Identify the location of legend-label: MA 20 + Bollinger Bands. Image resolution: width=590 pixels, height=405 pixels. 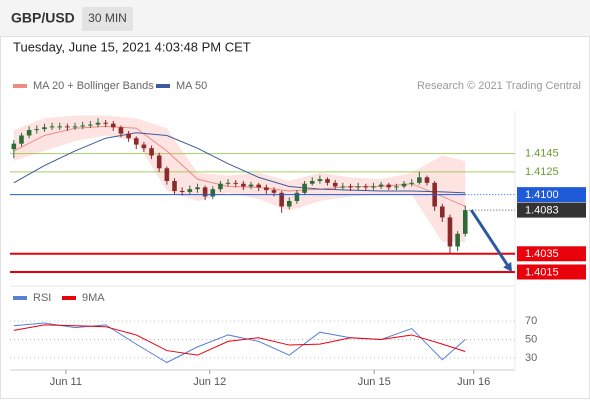
(93, 86).